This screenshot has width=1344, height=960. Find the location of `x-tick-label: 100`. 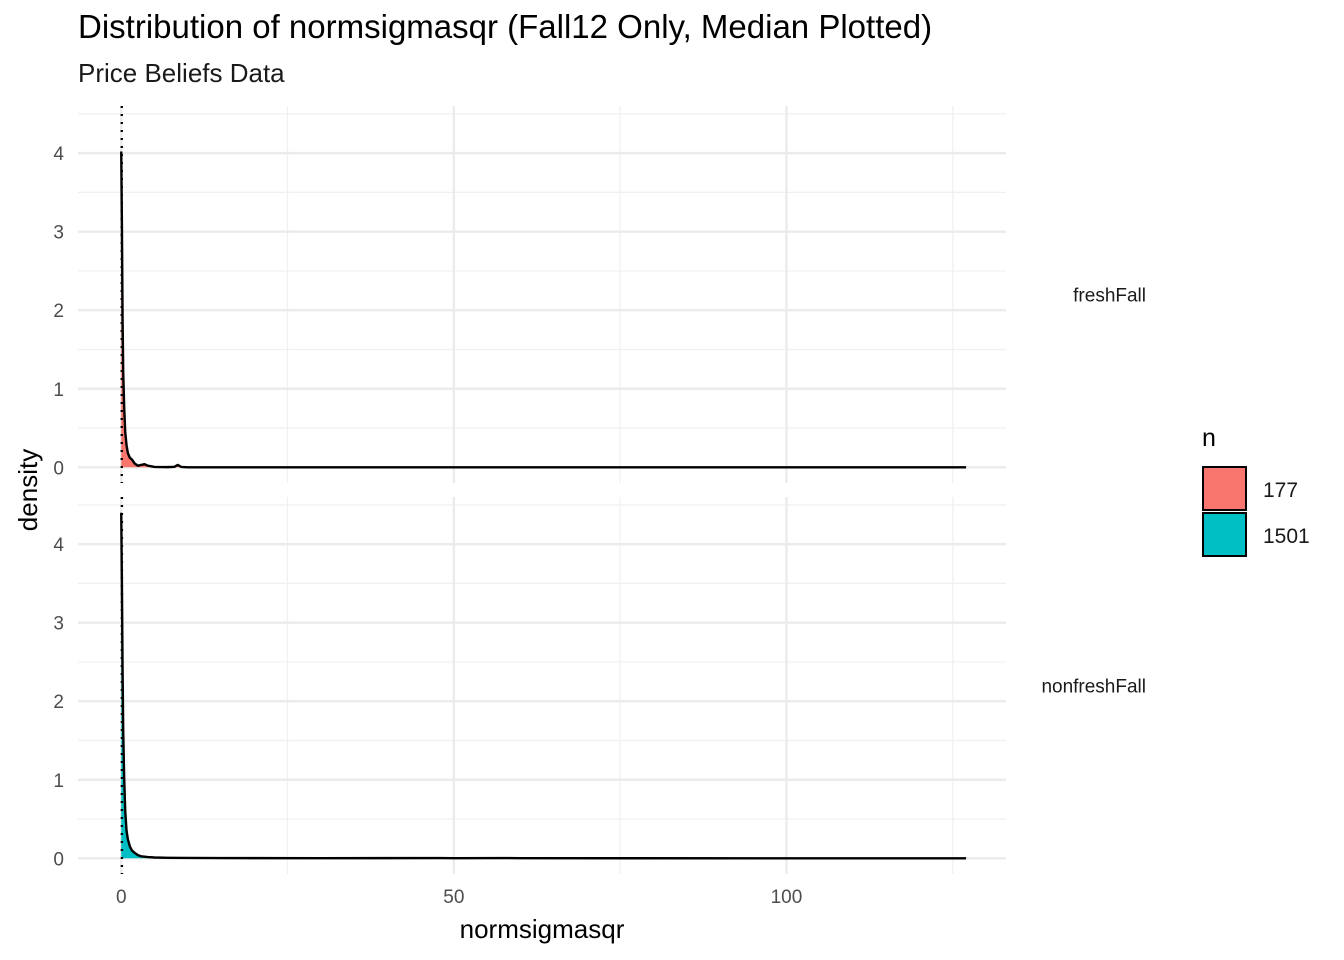

x-tick-label: 100 is located at coordinates (787, 897).